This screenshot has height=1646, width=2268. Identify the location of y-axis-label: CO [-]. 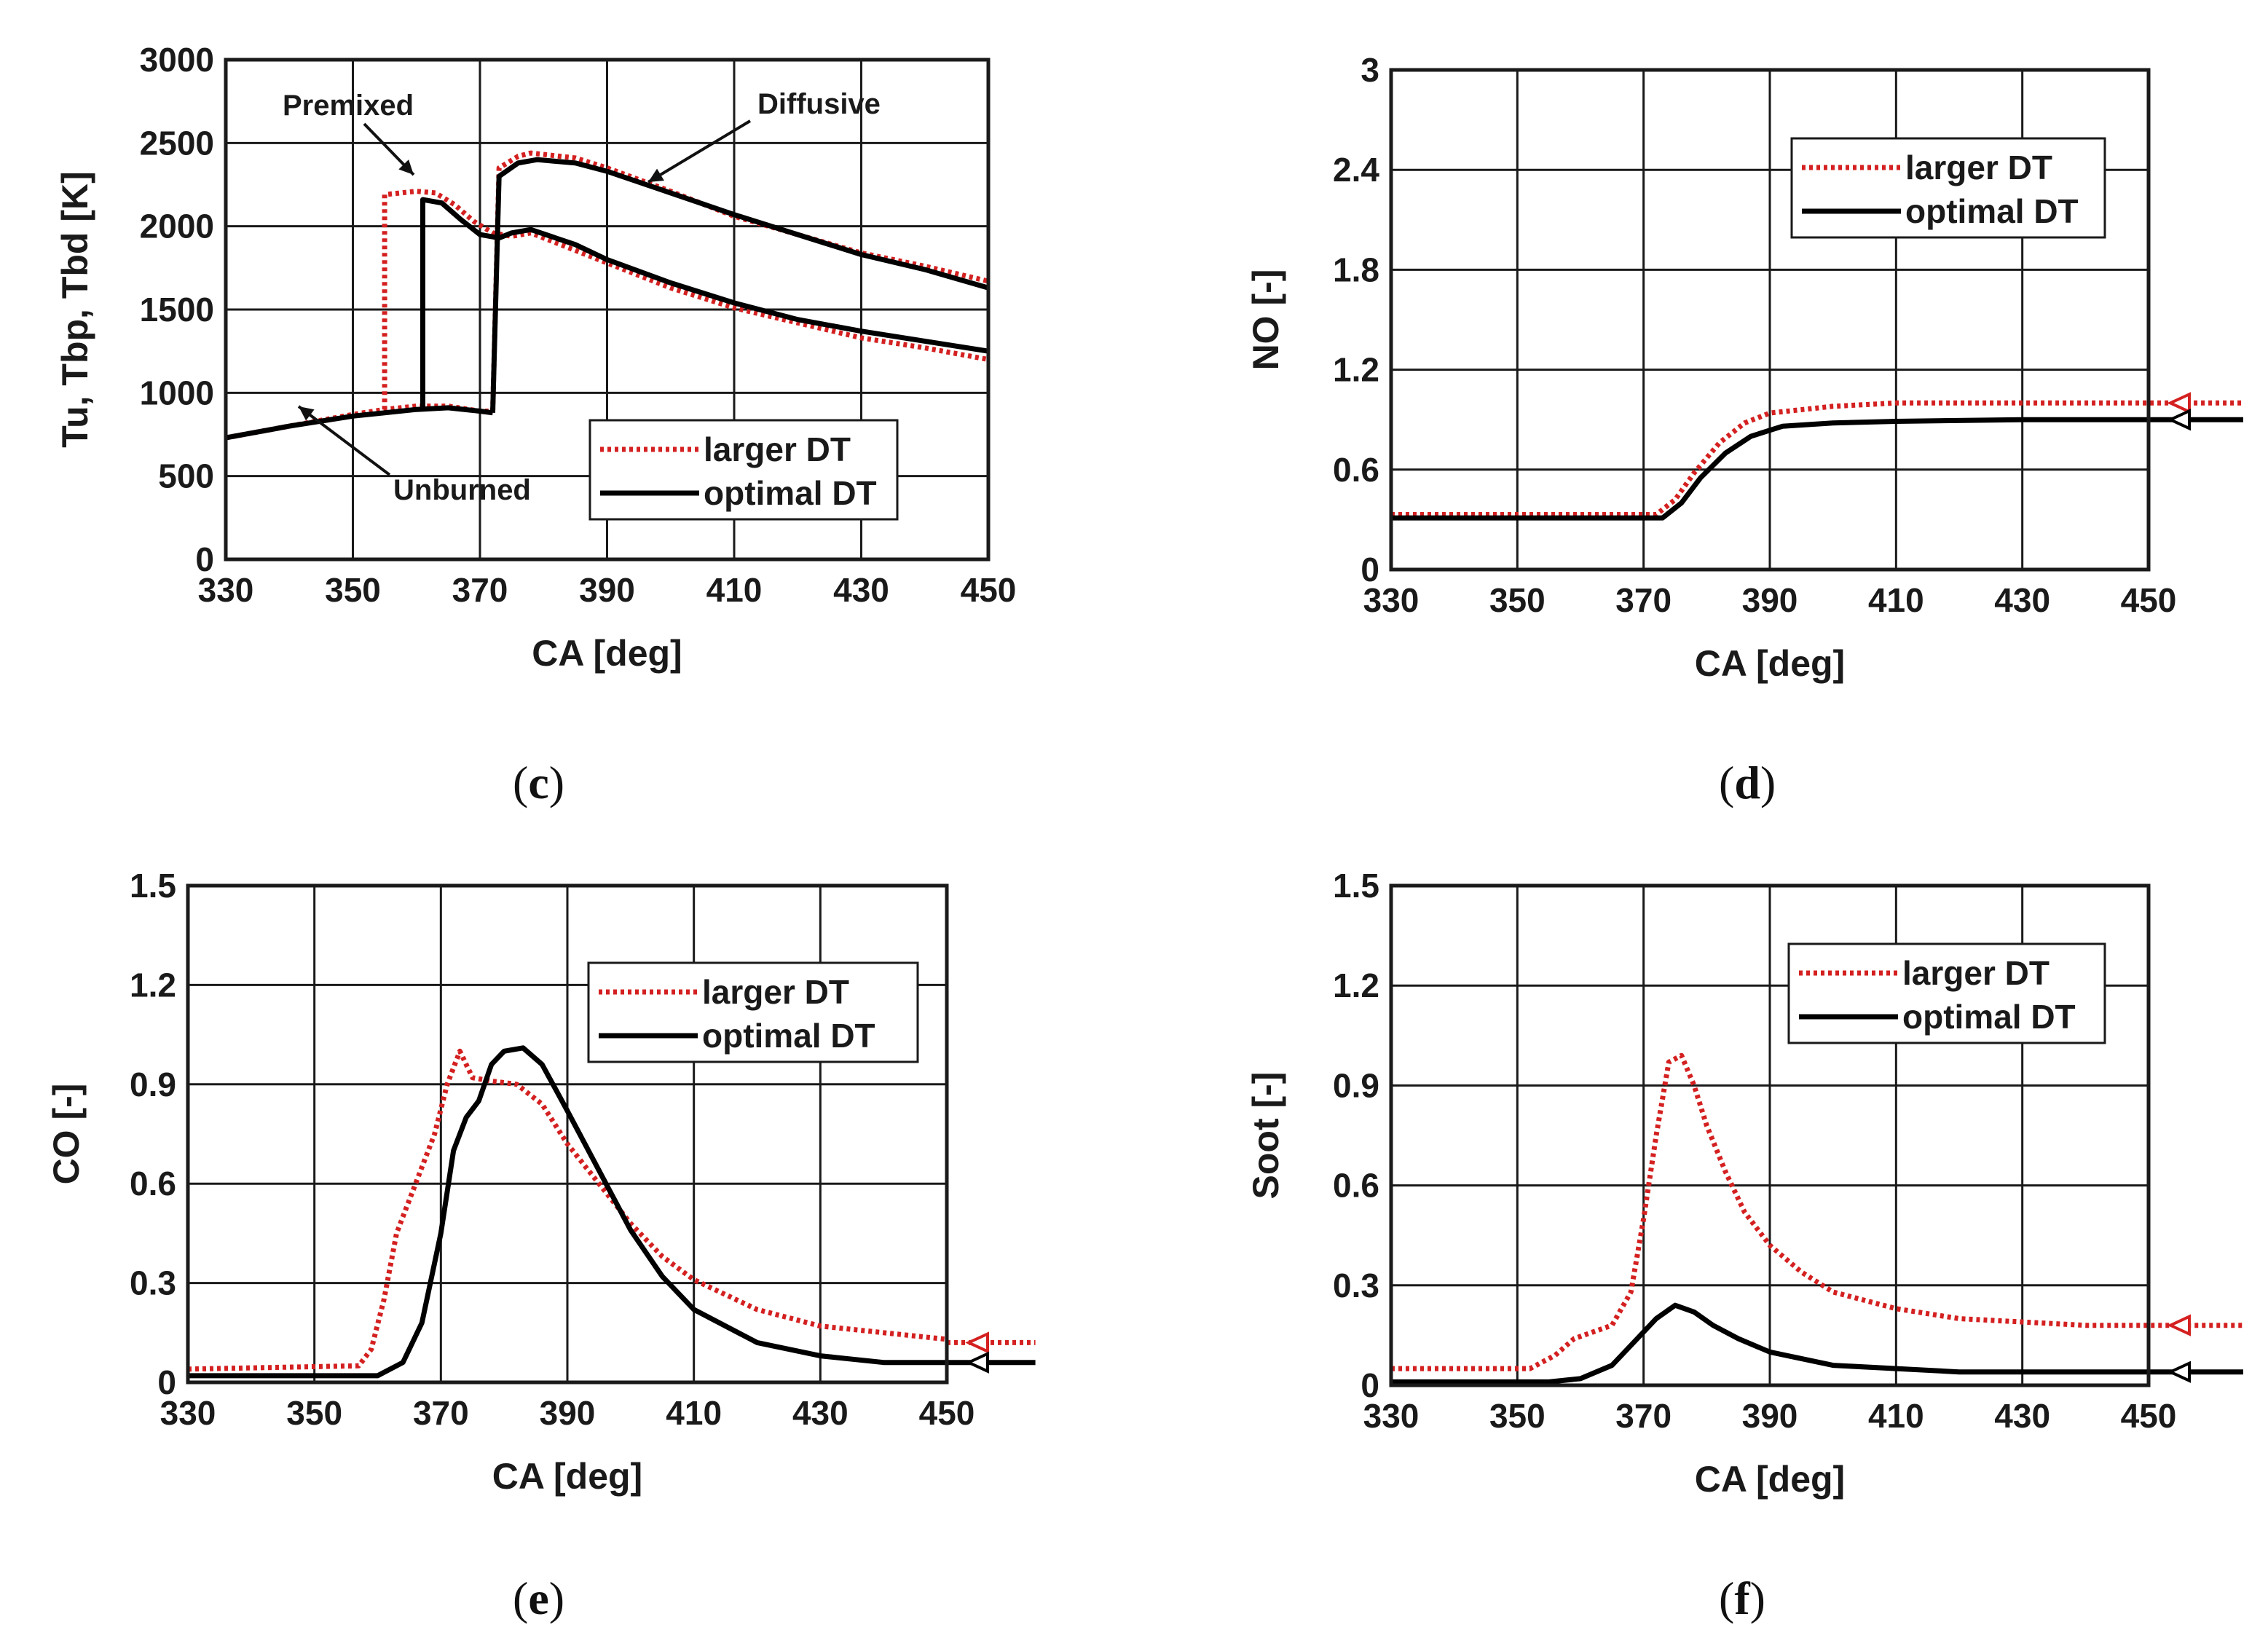
(66, 1134).